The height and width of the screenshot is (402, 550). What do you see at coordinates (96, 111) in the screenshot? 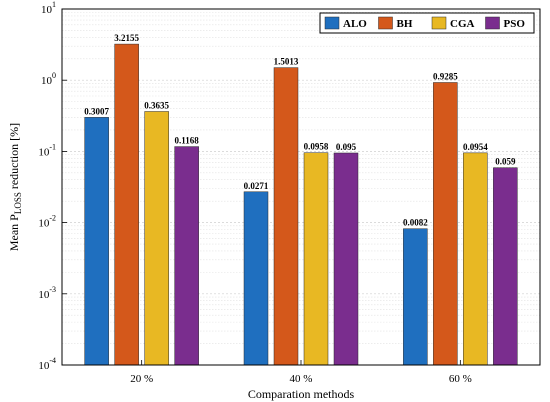
I see `data-label: 0.3007` at bounding box center [96, 111].